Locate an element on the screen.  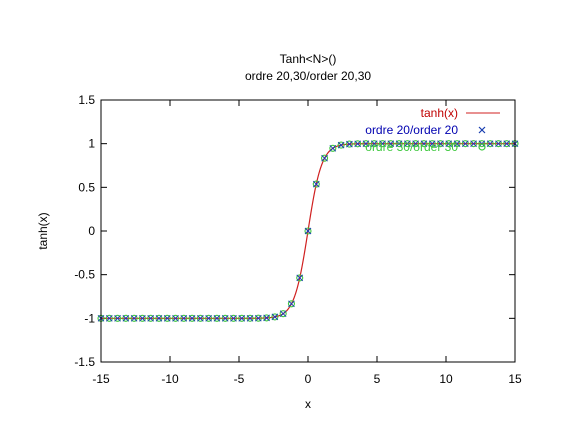
x-tick-label: 10 is located at coordinates (446, 379).